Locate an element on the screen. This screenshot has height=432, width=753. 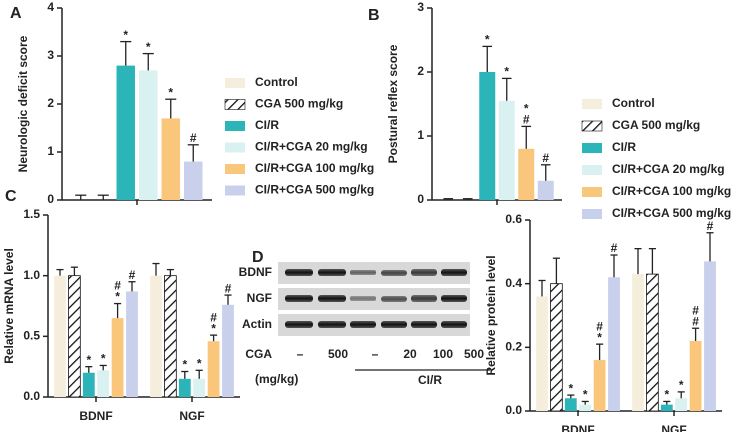
y-tick-label: 1 is located at coordinates (420, 135).